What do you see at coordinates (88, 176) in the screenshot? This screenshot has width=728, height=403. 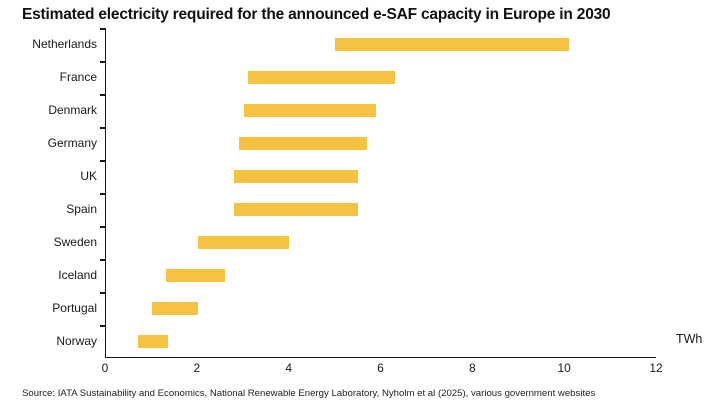 I see `category-label-uk: UK` at bounding box center [88, 176].